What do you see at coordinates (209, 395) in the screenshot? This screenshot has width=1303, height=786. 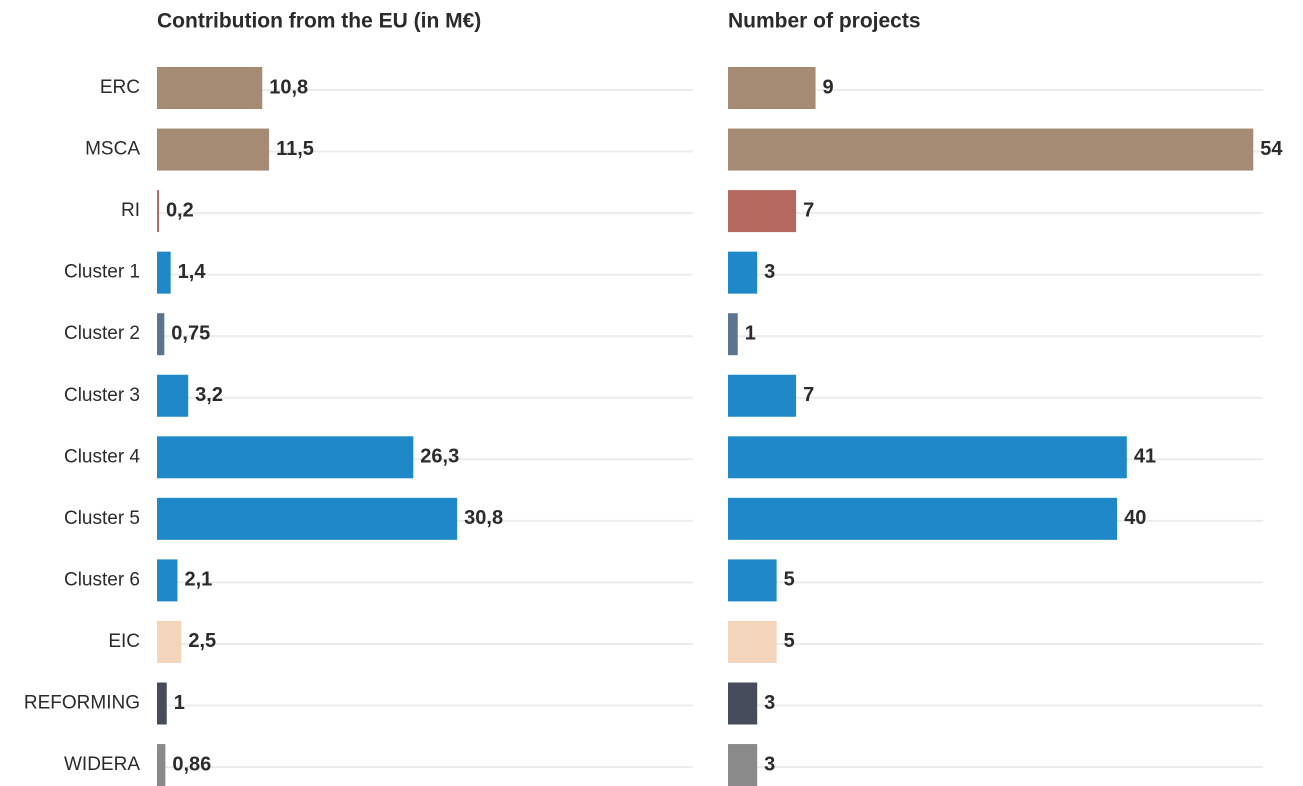 I see `value-label: 3,2` at bounding box center [209, 395].